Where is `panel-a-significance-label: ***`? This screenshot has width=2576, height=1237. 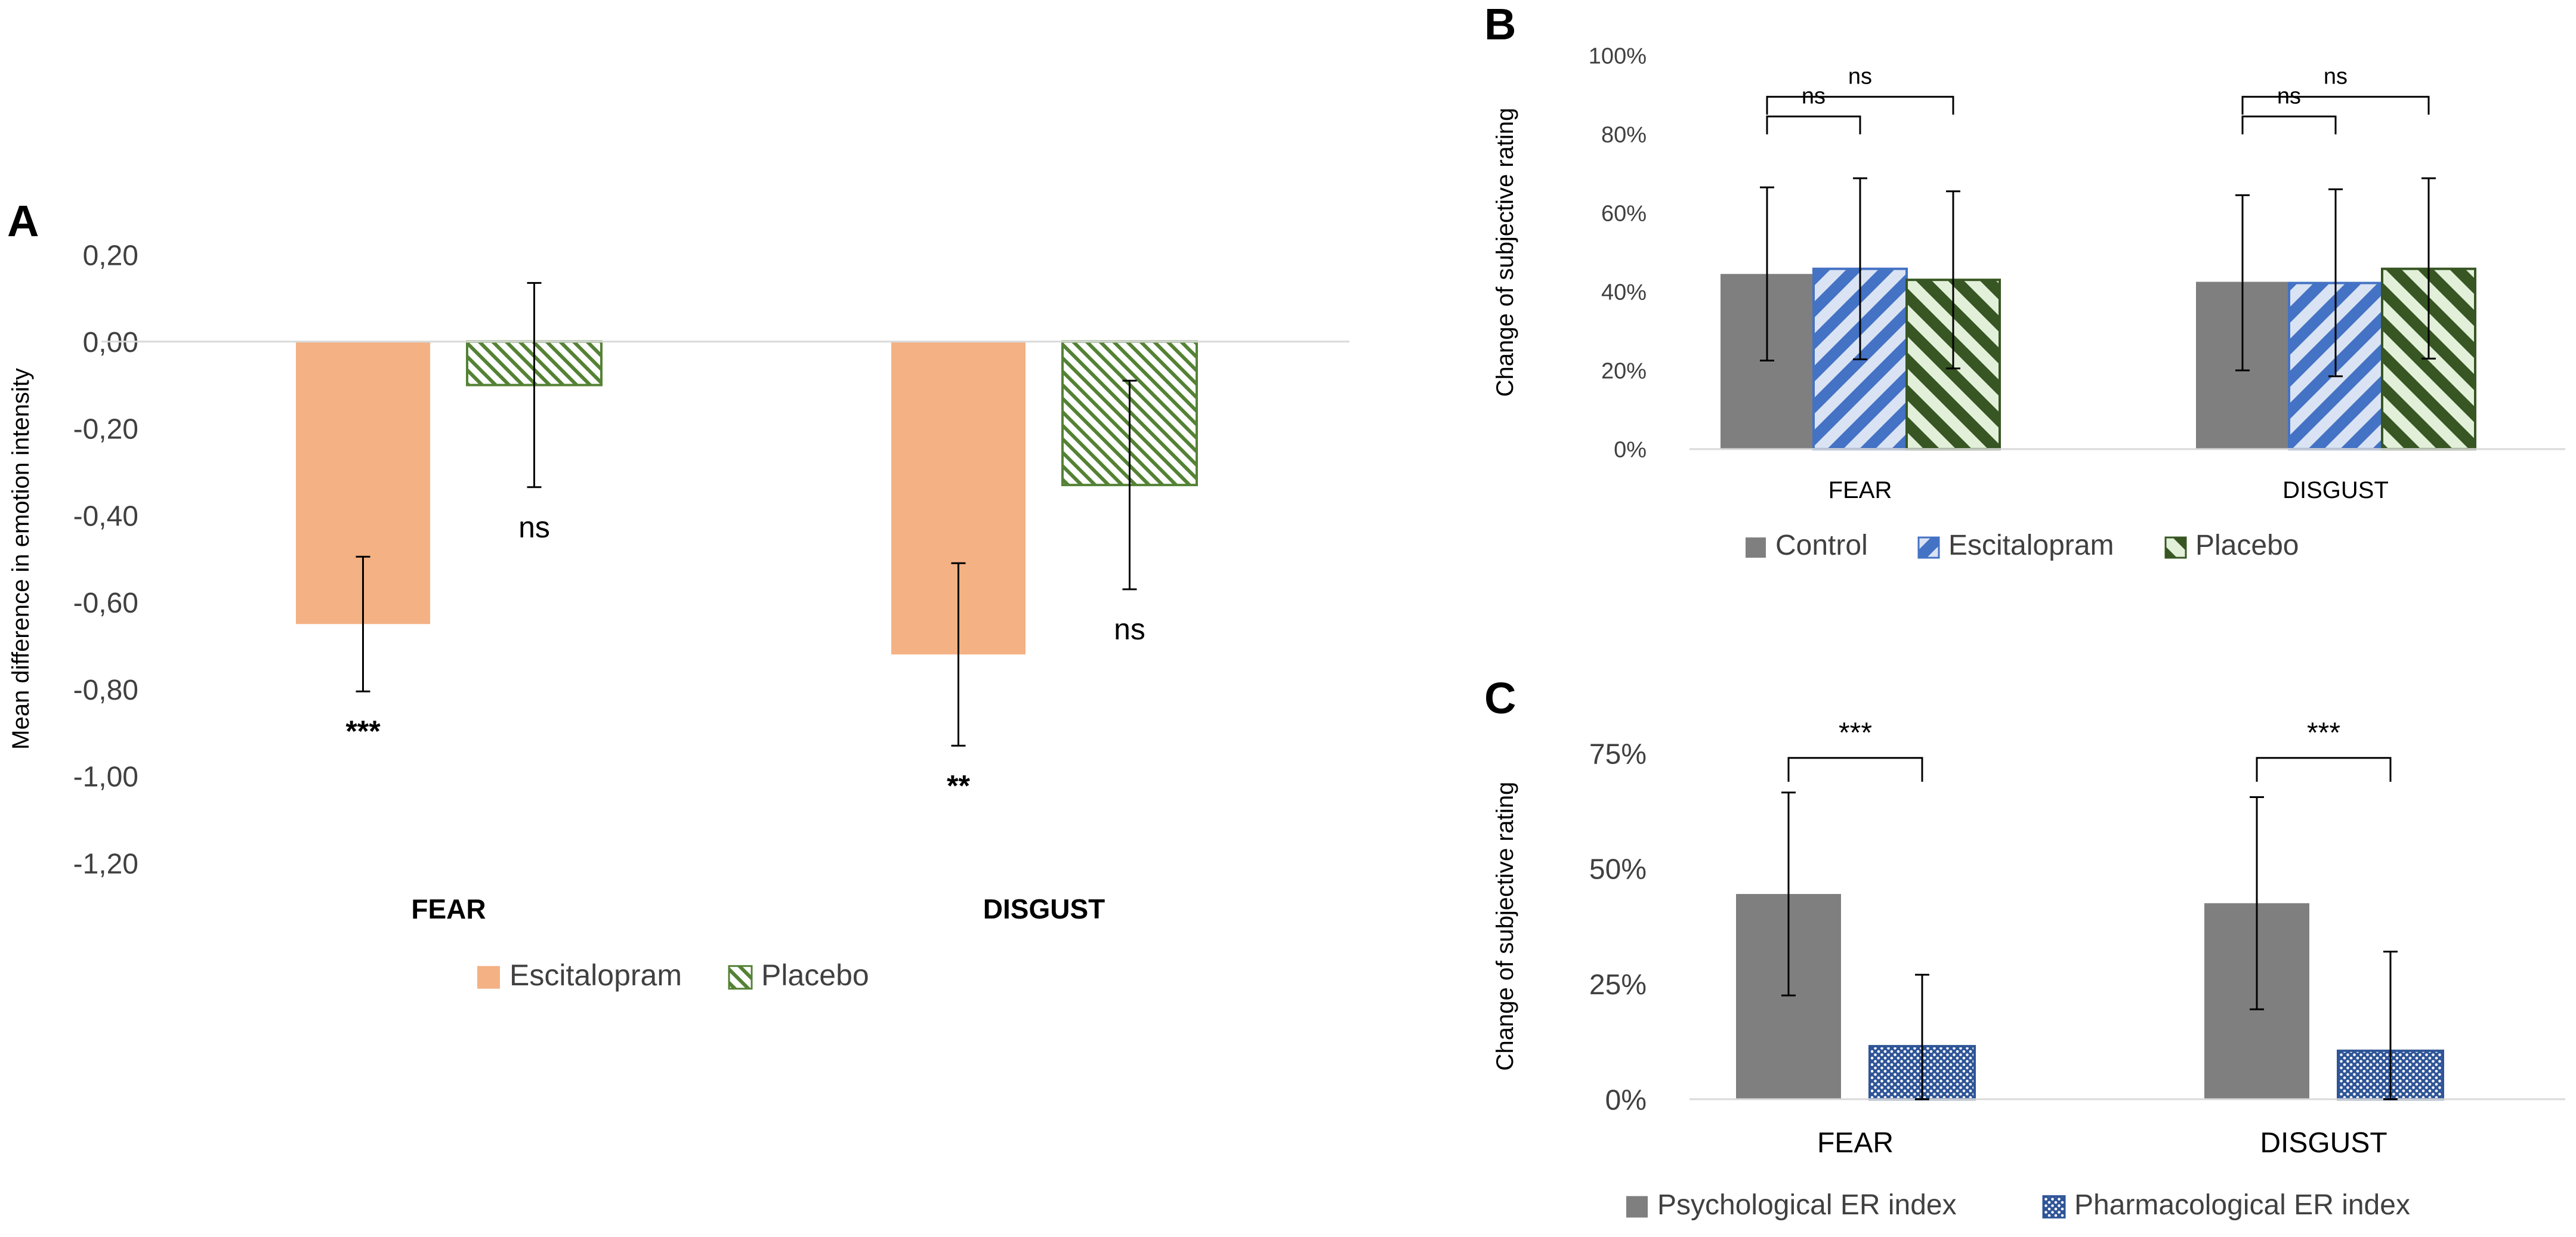 panel-a-significance-label: *** is located at coordinates (363, 732).